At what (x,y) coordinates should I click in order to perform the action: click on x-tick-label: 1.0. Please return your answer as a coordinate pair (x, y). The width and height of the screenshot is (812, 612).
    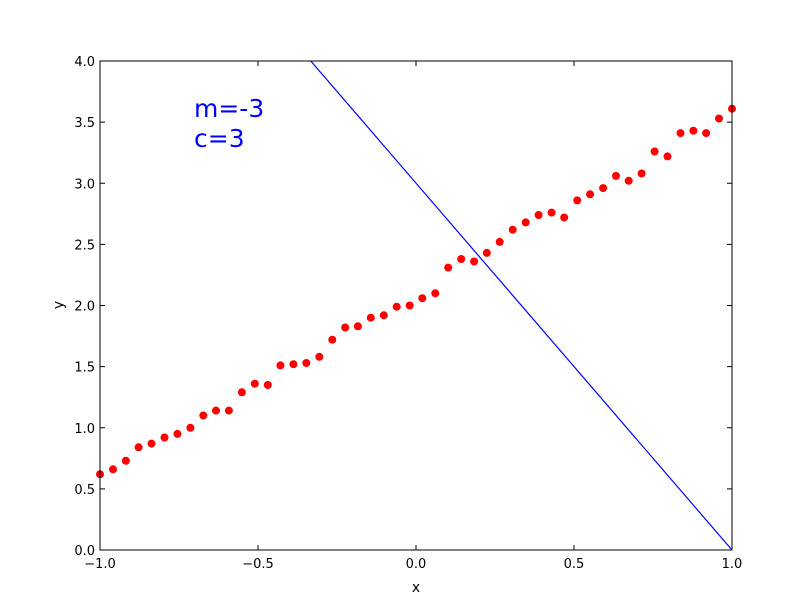
    Looking at the image, I should click on (732, 564).